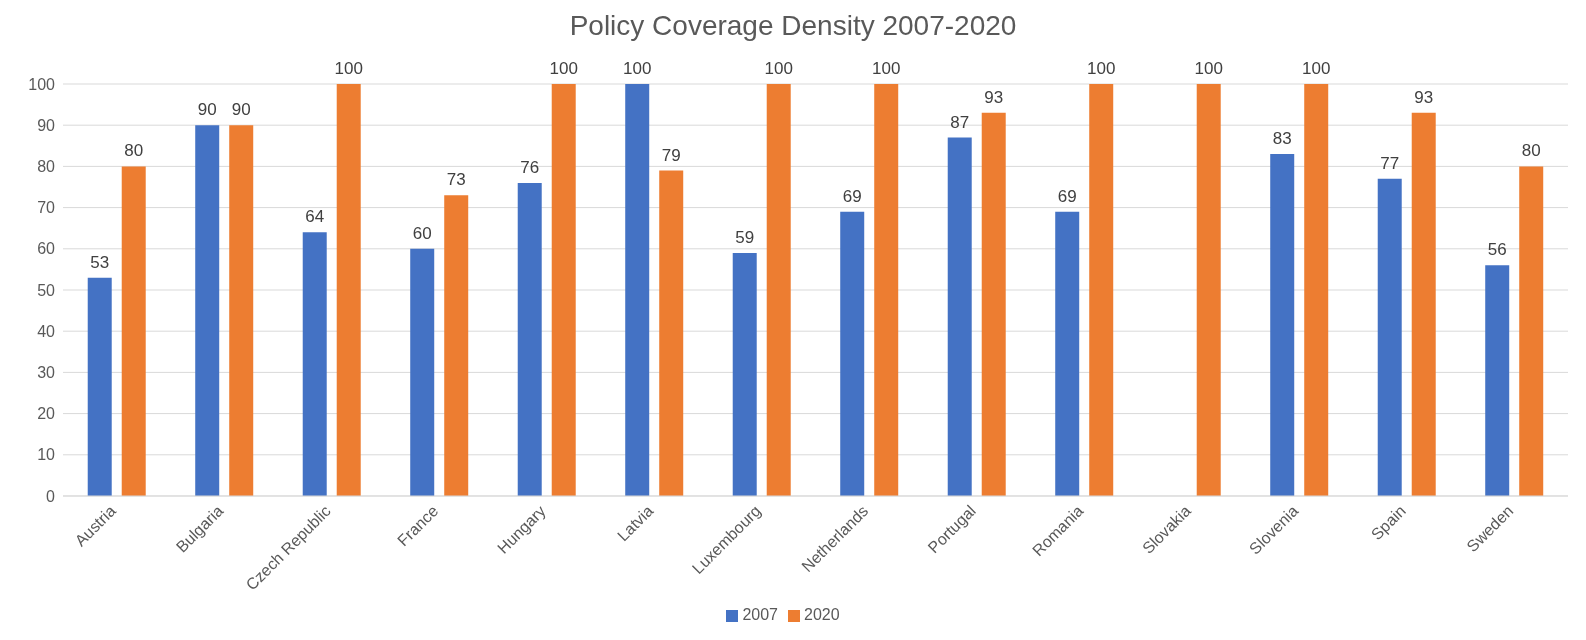 The height and width of the screenshot is (640, 1586). Describe the element at coordinates (530, 167) in the screenshot. I see `data-label: 76` at that location.